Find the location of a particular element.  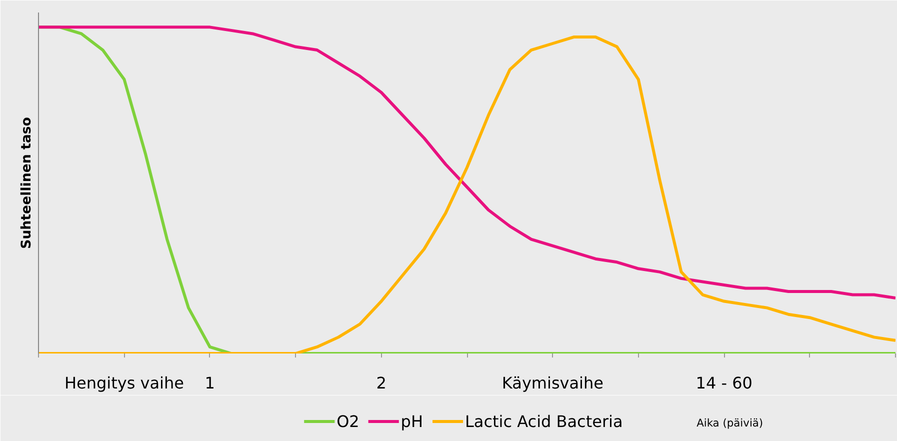

x-axis-title: Aika (päiviä) is located at coordinates (730, 423).